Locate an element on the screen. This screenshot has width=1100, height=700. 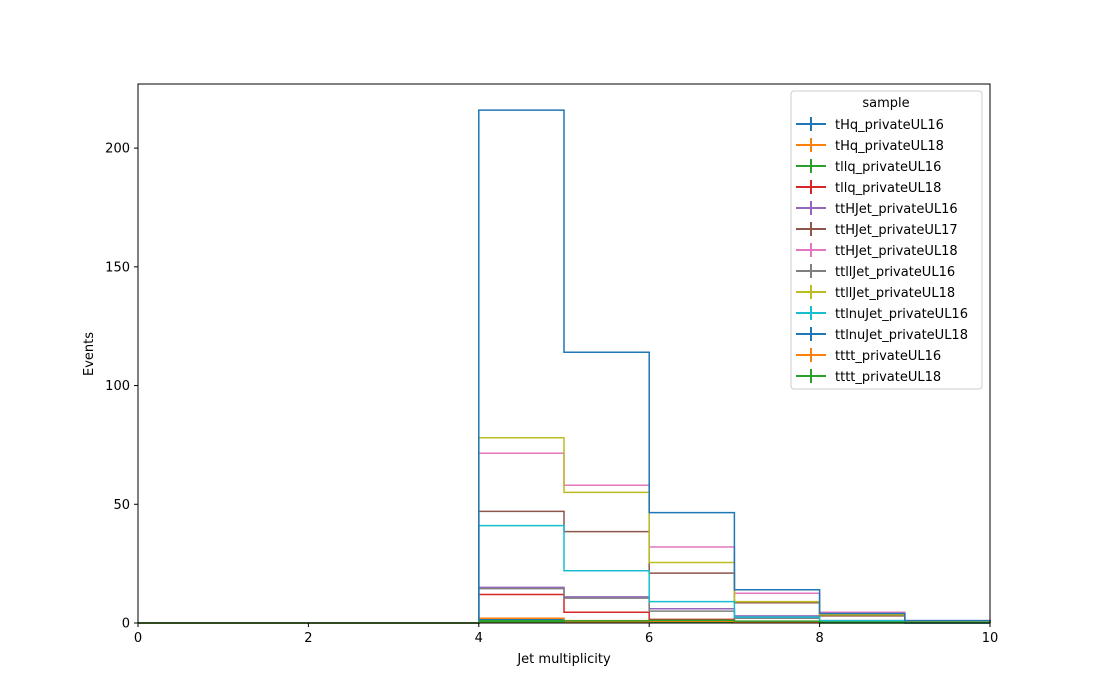
y-tick-label: 50 is located at coordinates (121, 505).